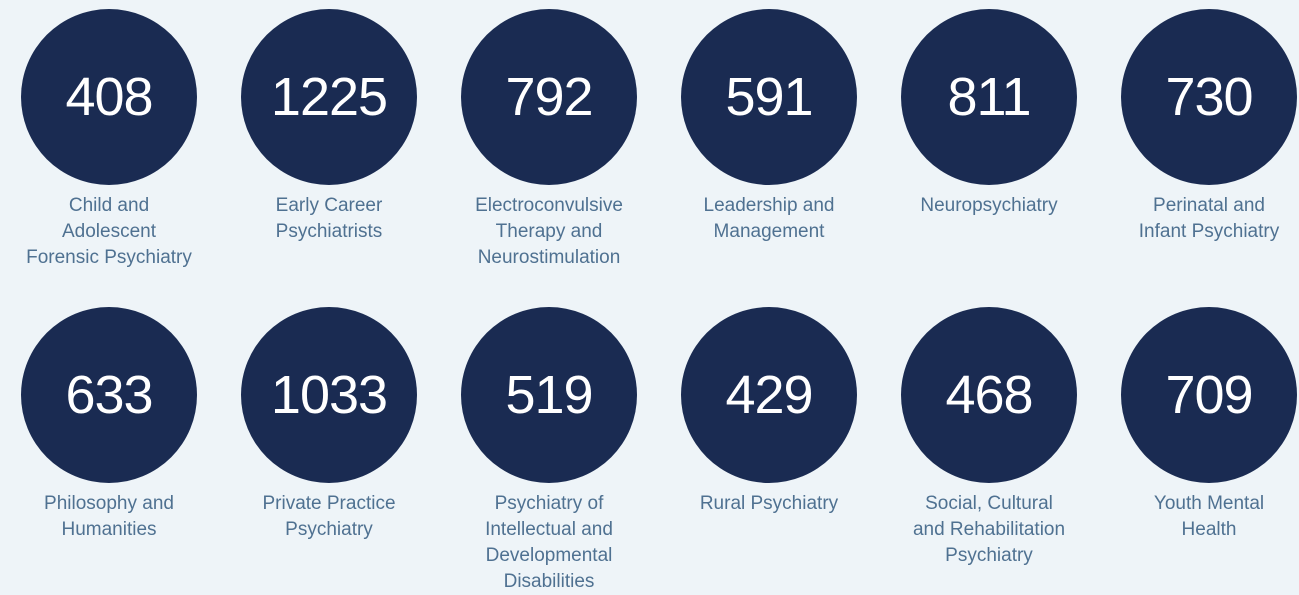  I want to click on stat-circle: 792, so click(549, 97).